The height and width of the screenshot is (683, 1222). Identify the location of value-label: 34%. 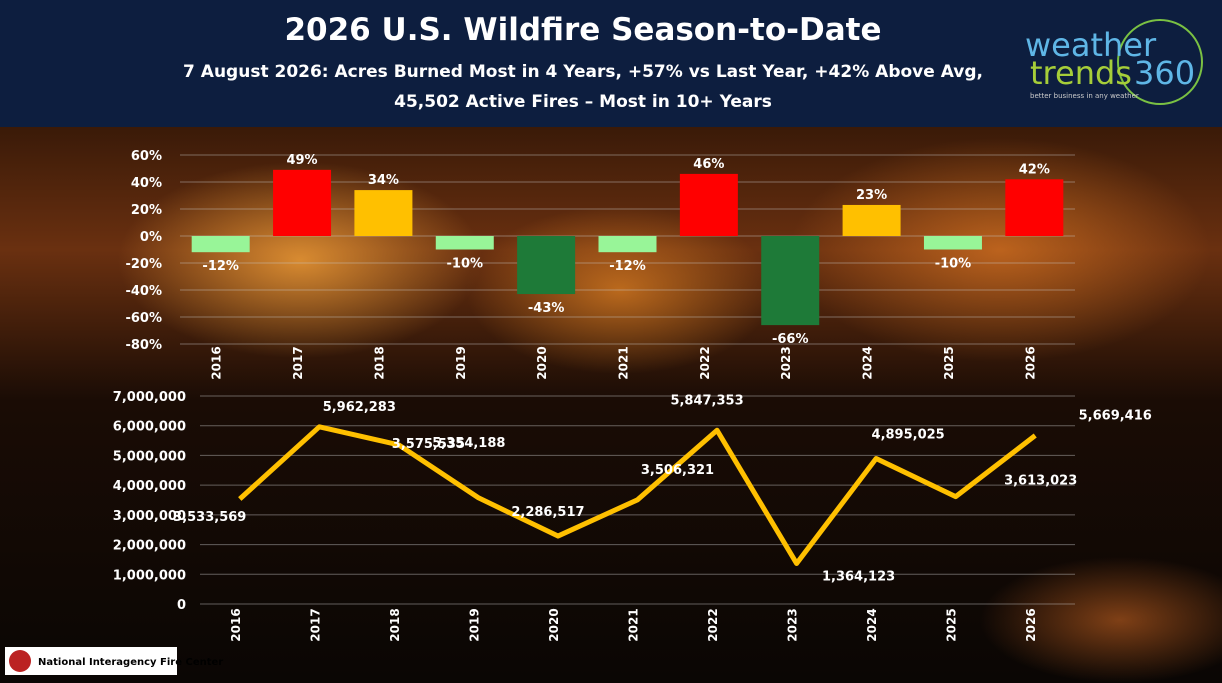
(383, 180).